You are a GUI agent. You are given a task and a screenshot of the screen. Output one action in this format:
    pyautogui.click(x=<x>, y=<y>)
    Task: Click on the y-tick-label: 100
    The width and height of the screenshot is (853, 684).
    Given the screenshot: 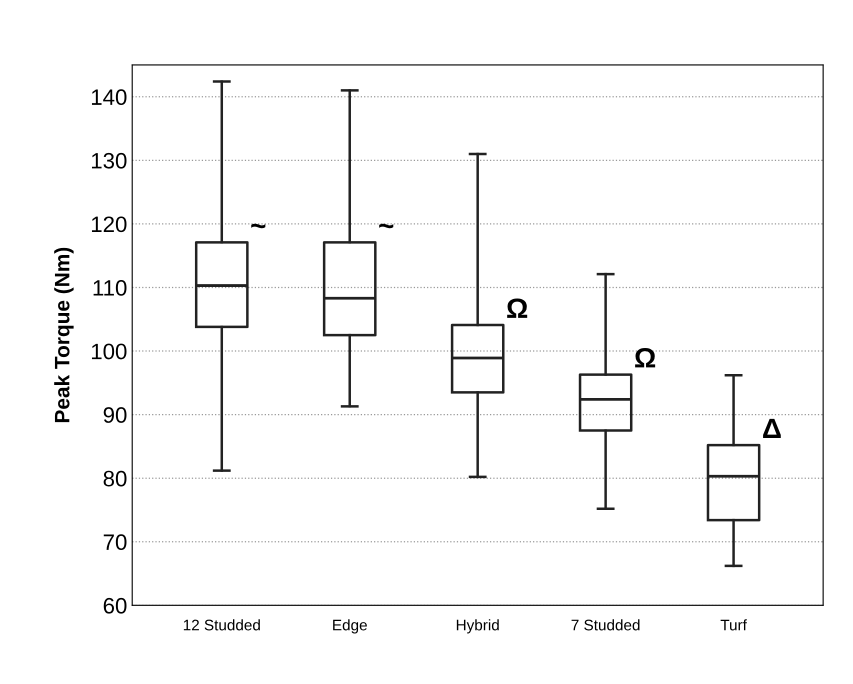 What is the action you would take?
    pyautogui.click(x=109, y=352)
    